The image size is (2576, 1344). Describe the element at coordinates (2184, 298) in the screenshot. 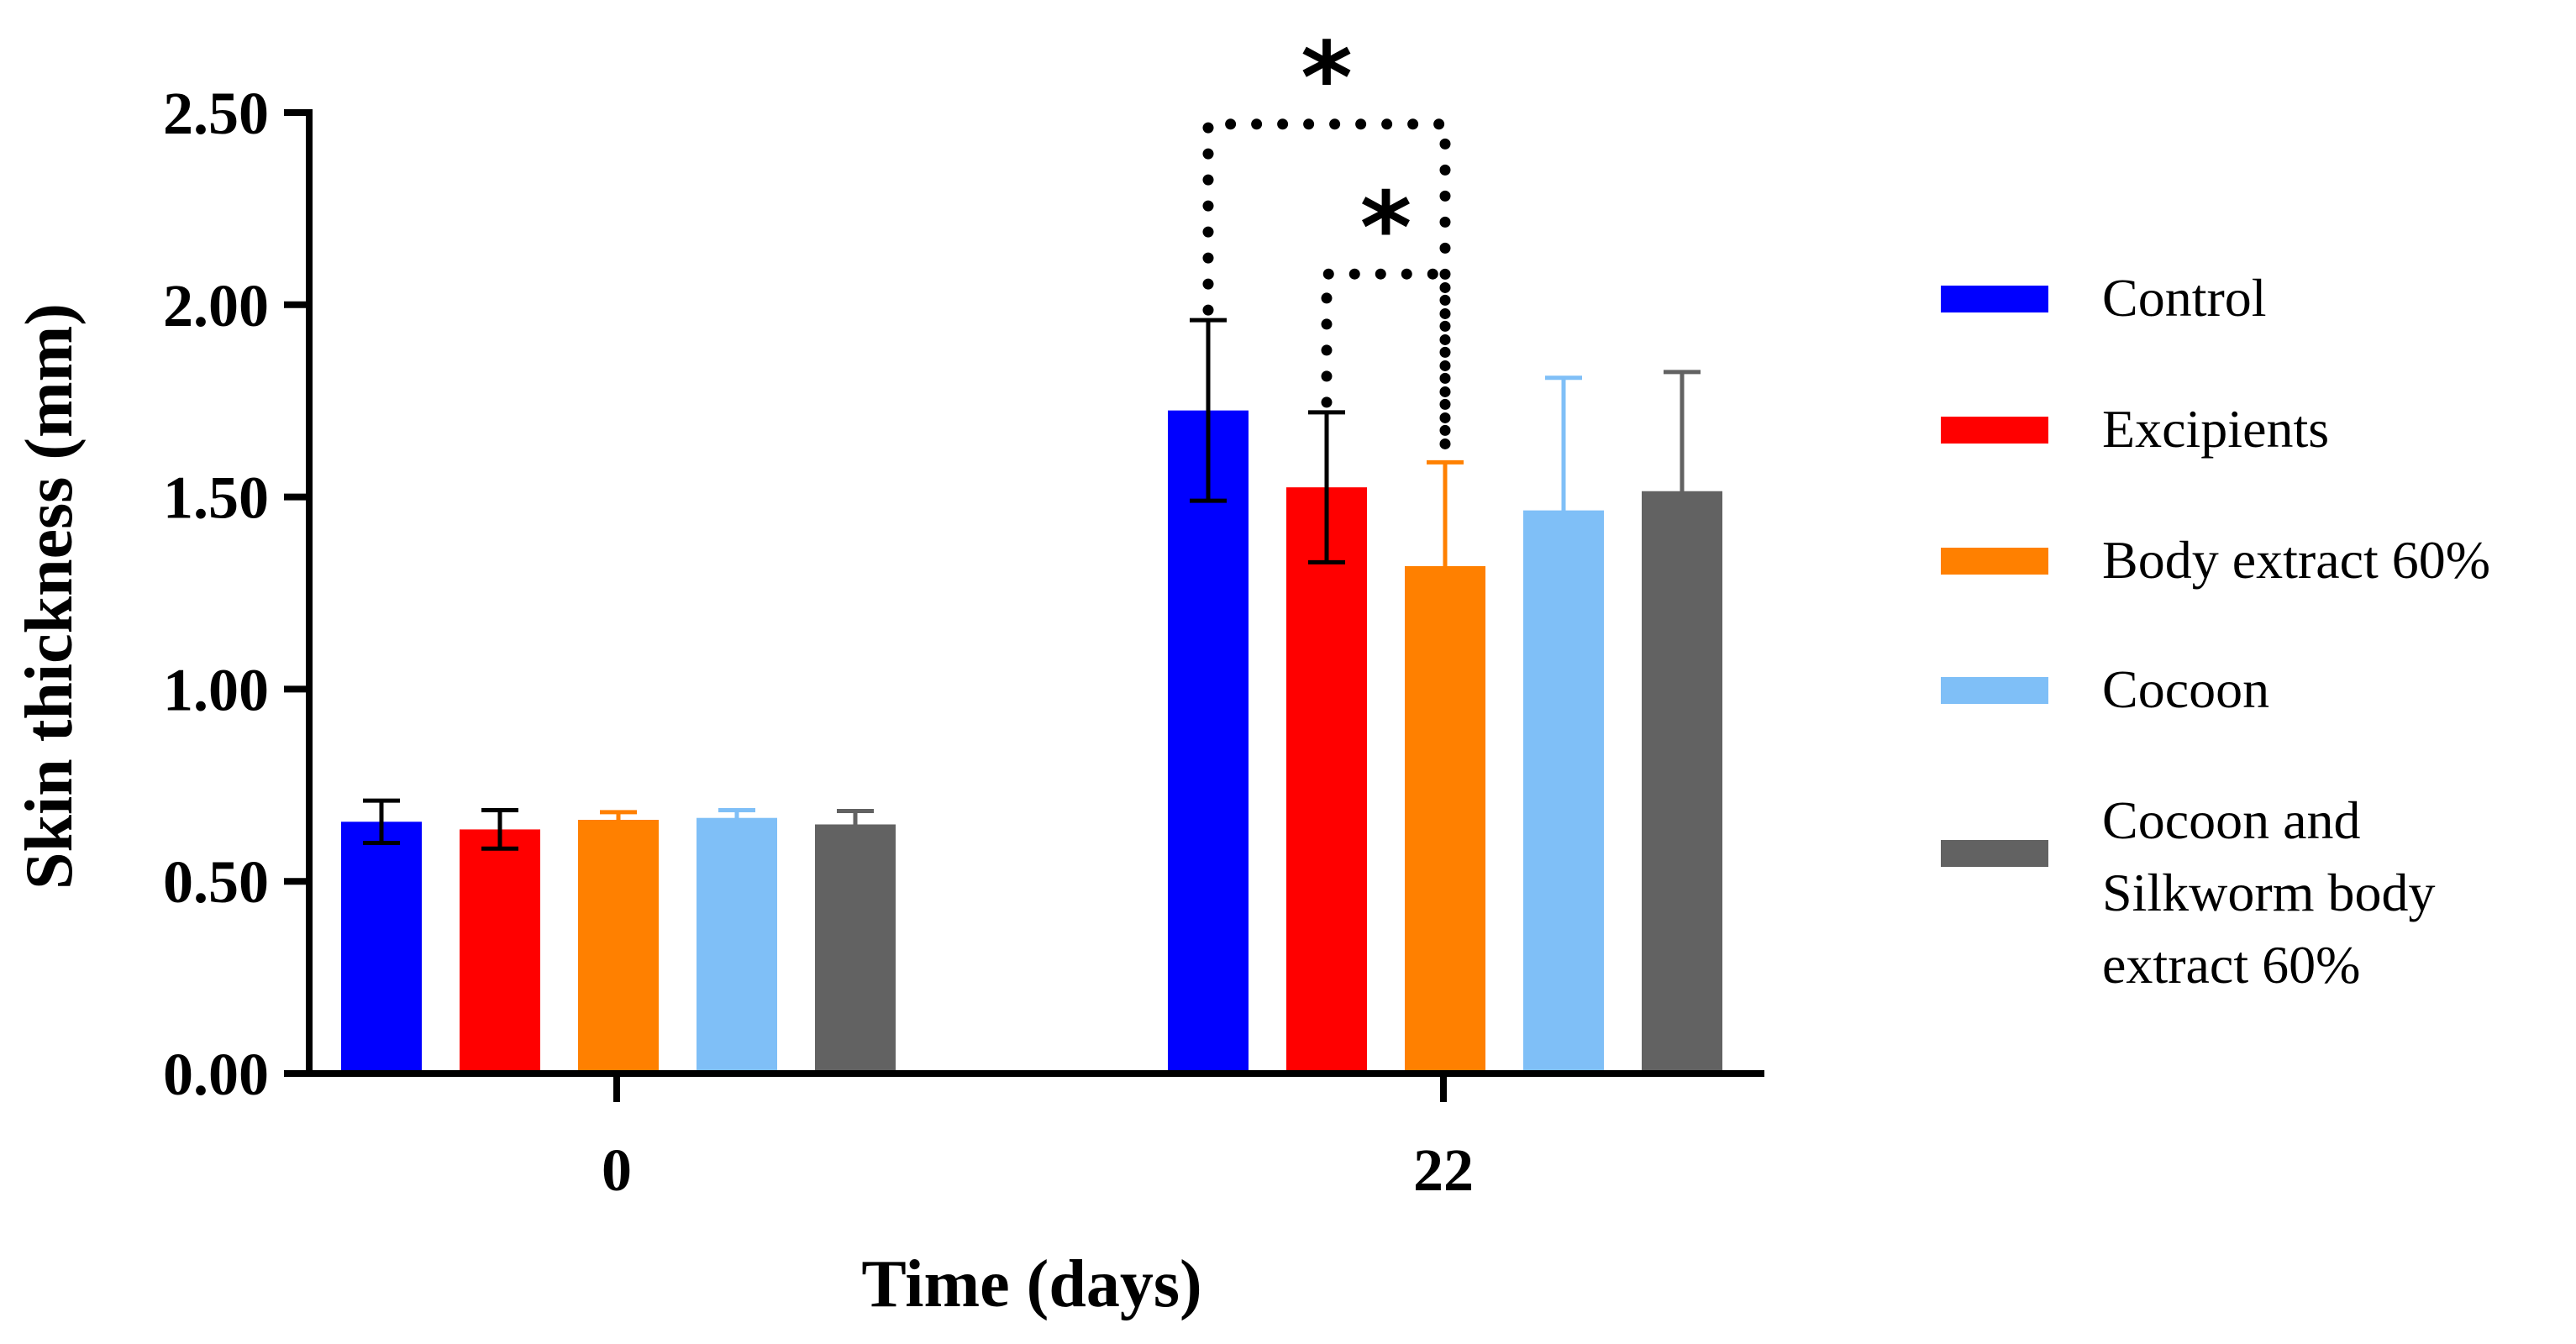

I see `legend-label-0-0: Control` at that location.